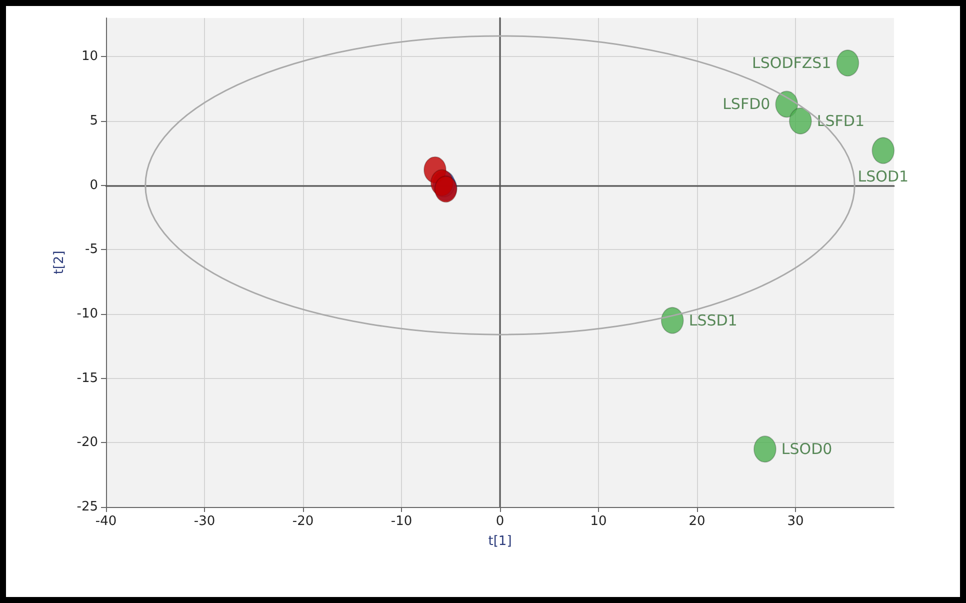  I want to click on y-tick-label: -25, so click(87, 507).